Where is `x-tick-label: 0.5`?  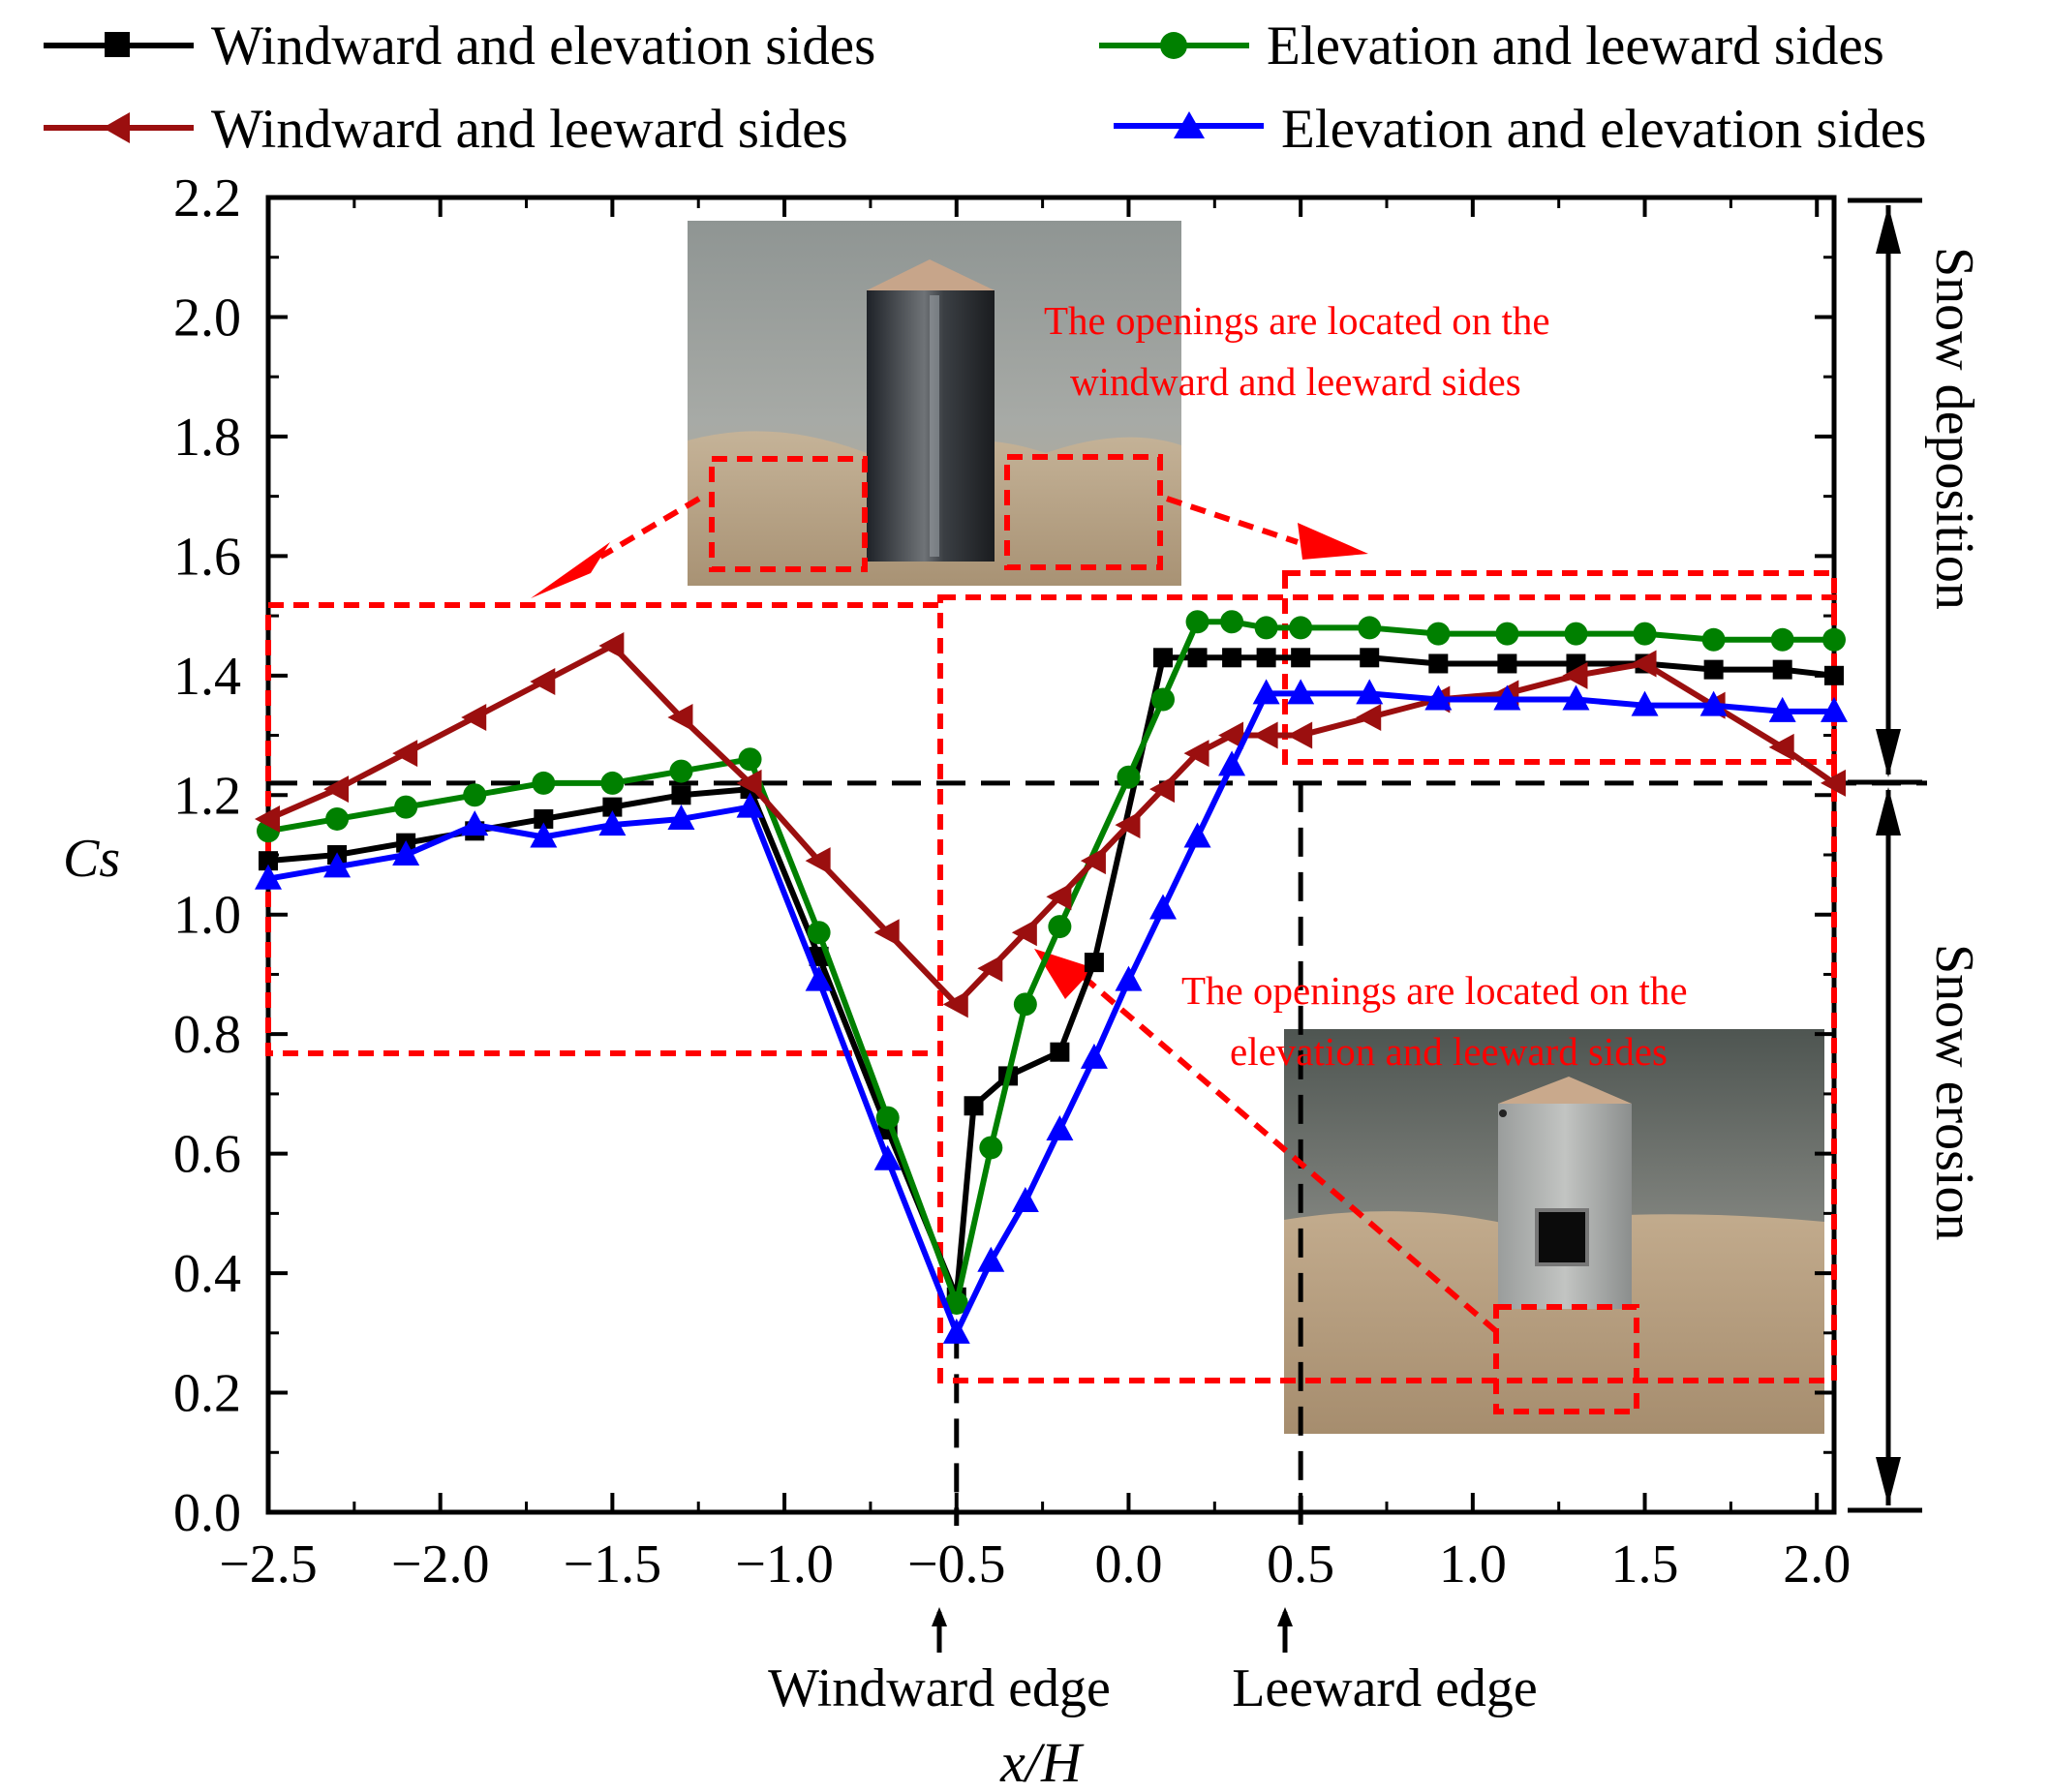 x-tick-label: 0.5 is located at coordinates (1300, 1564).